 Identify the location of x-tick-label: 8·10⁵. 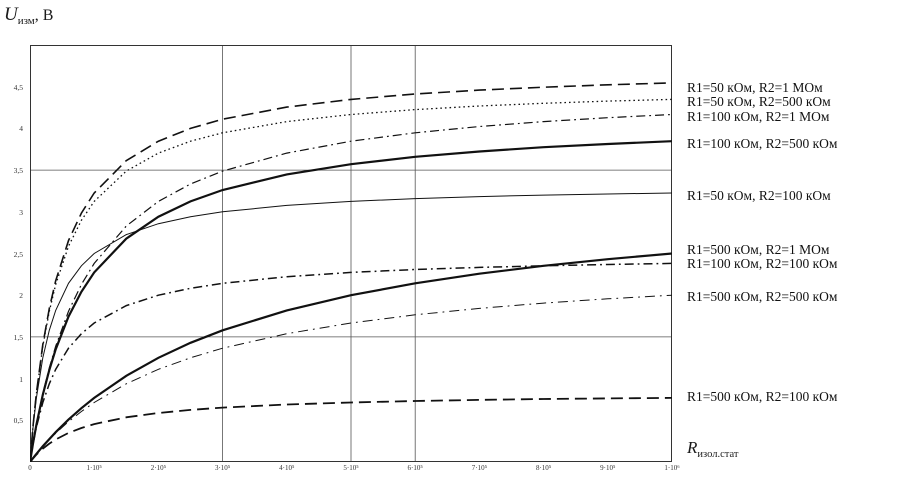
(543, 468).